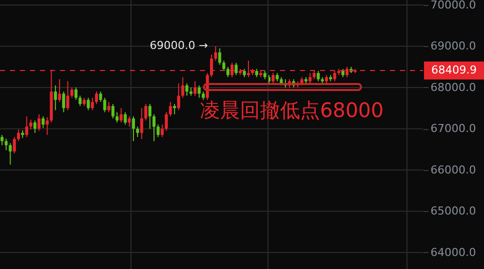 The width and height of the screenshot is (484, 269). What do you see at coordinates (453, 6) in the screenshot?
I see `y-tick-label: 70000.0` at bounding box center [453, 6].